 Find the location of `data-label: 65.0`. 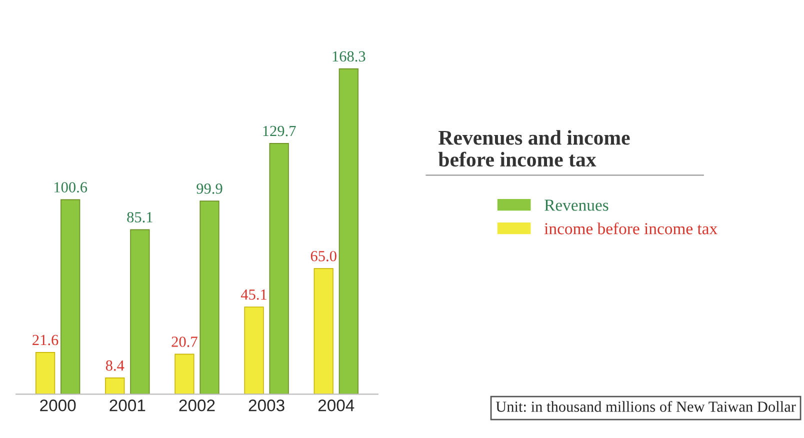

data-label: 65.0 is located at coordinates (323, 256).